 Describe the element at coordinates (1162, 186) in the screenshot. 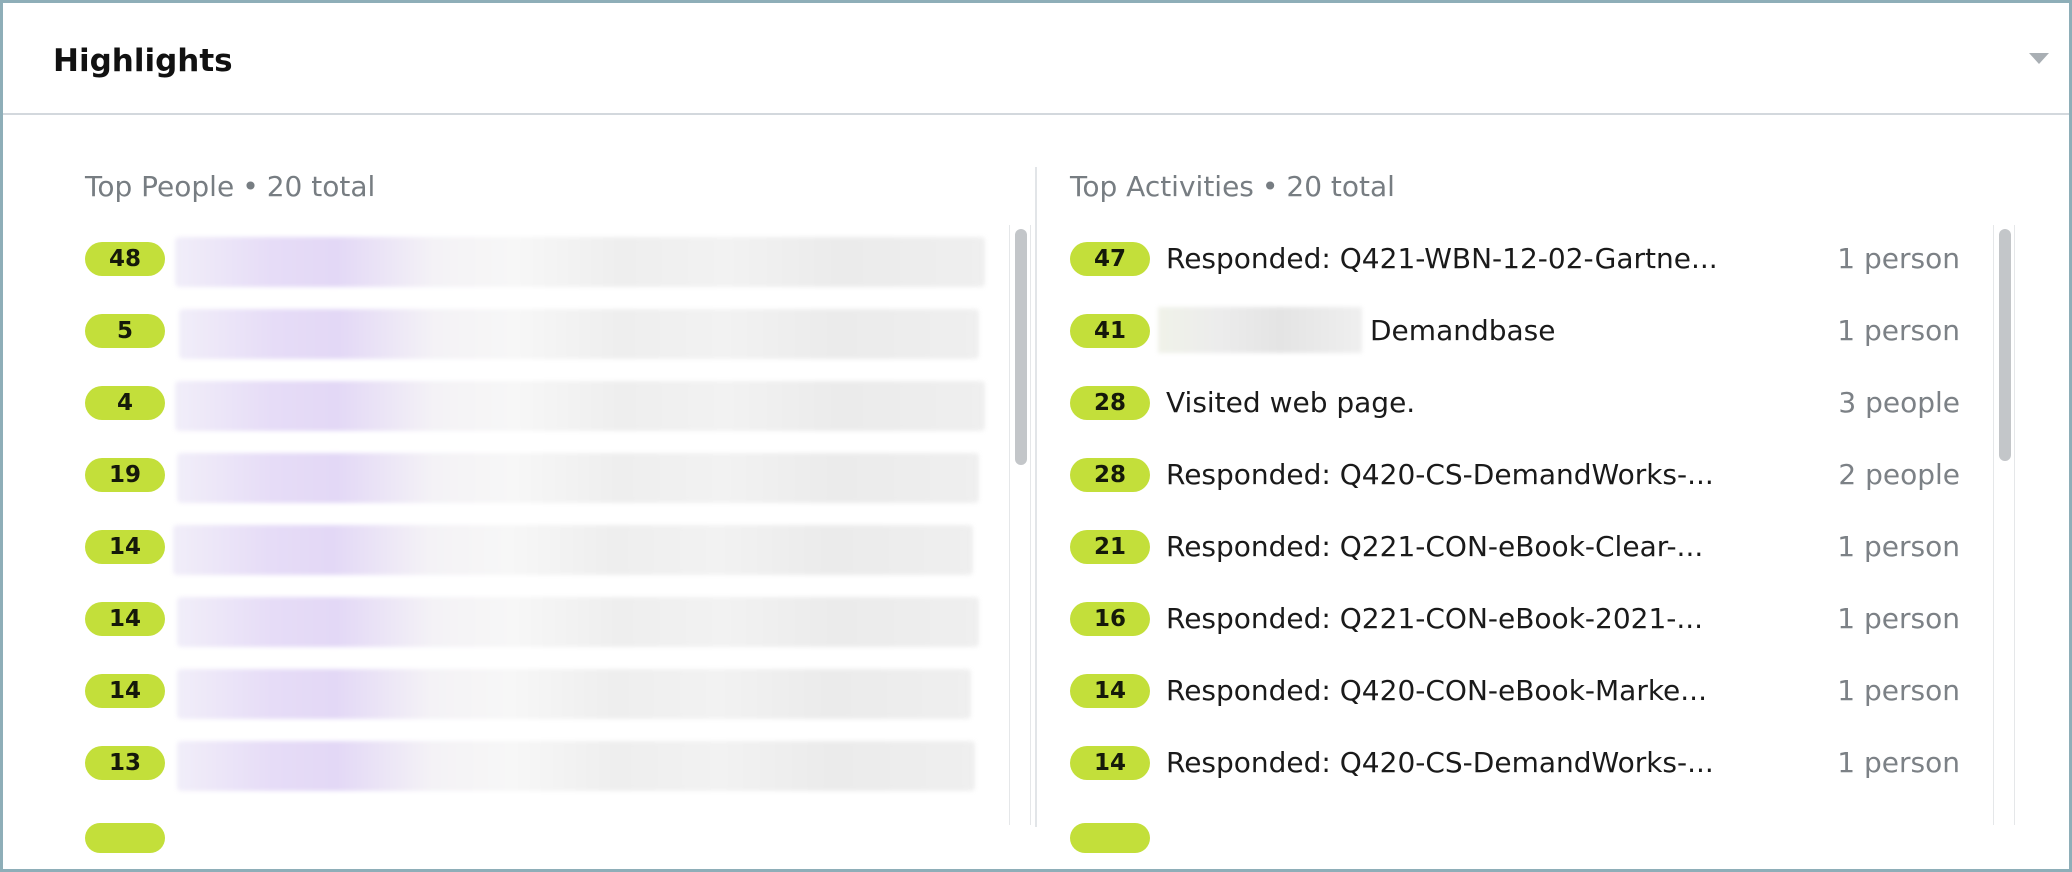

I see `top-activities-title: Top Activities` at that location.